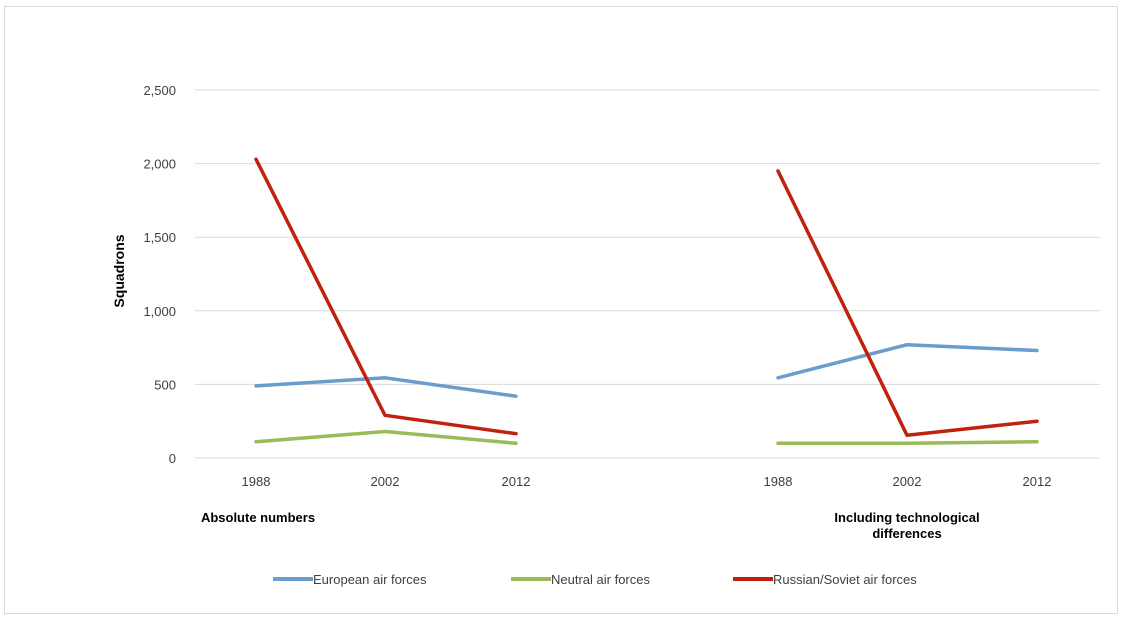 The height and width of the screenshot is (624, 1126). What do you see at coordinates (370, 579) in the screenshot?
I see `legend-label: European air forces` at bounding box center [370, 579].